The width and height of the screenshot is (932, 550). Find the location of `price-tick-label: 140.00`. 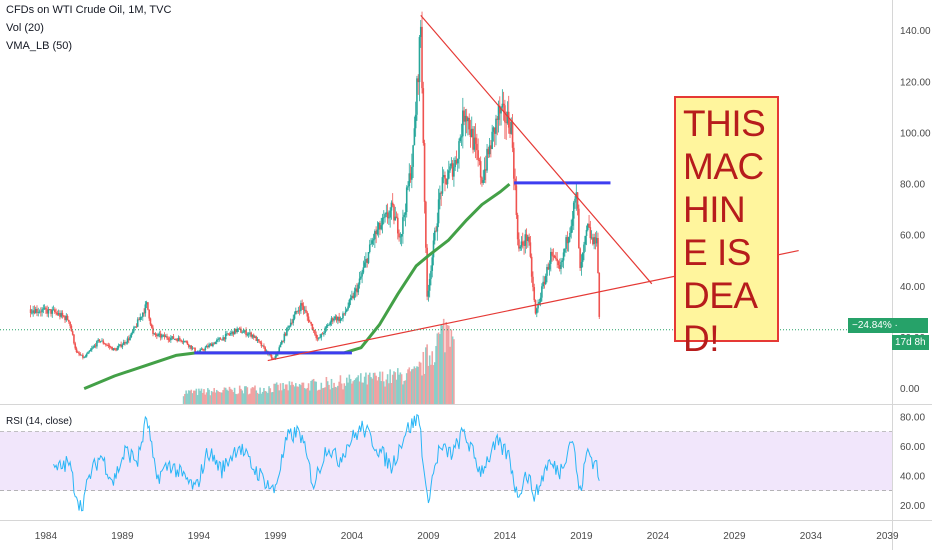

price-tick-label: 140.00 is located at coordinates (915, 31).